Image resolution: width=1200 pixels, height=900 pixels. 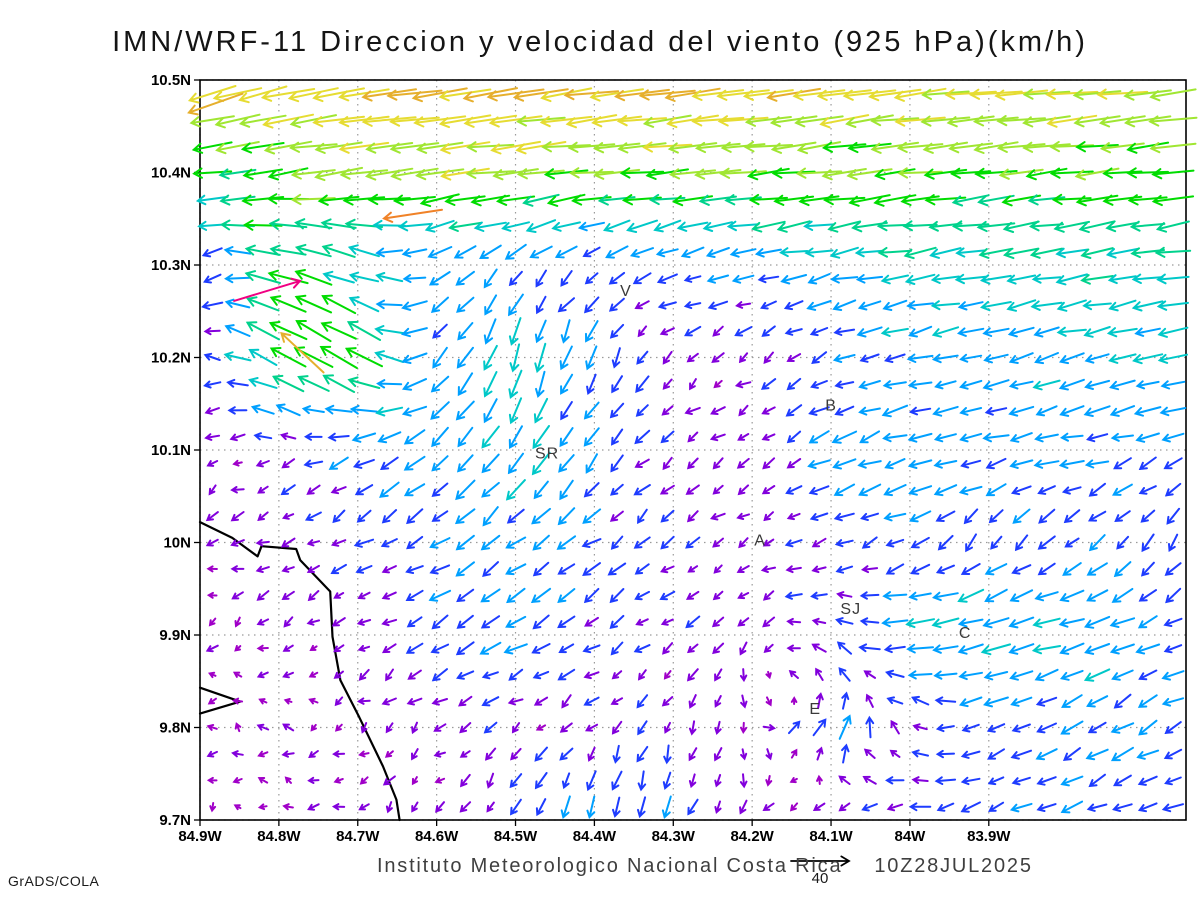 What do you see at coordinates (171, 358) in the screenshot?
I see `y-tick-label: 10.2N` at bounding box center [171, 358].